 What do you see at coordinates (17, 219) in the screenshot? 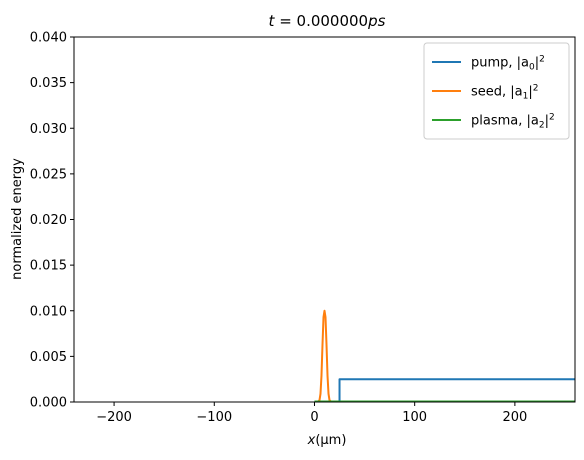
I see `y-axis-label: normalized energy` at bounding box center [17, 219].